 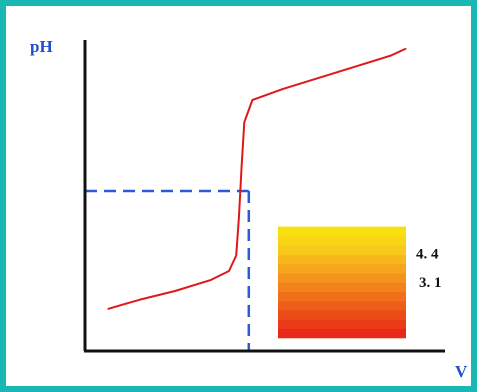 I want to click on indicator-color-scale, so click(x=342, y=282).